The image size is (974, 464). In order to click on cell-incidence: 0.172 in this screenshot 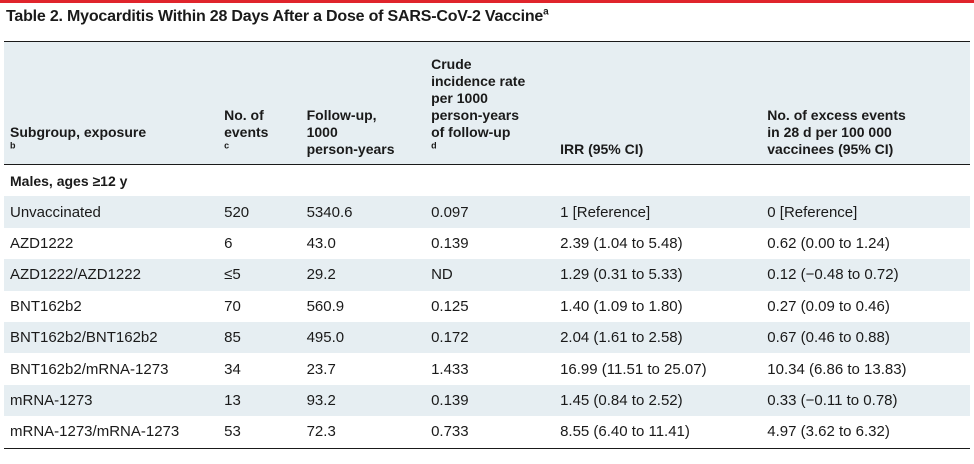, I will do `click(450, 338)`.